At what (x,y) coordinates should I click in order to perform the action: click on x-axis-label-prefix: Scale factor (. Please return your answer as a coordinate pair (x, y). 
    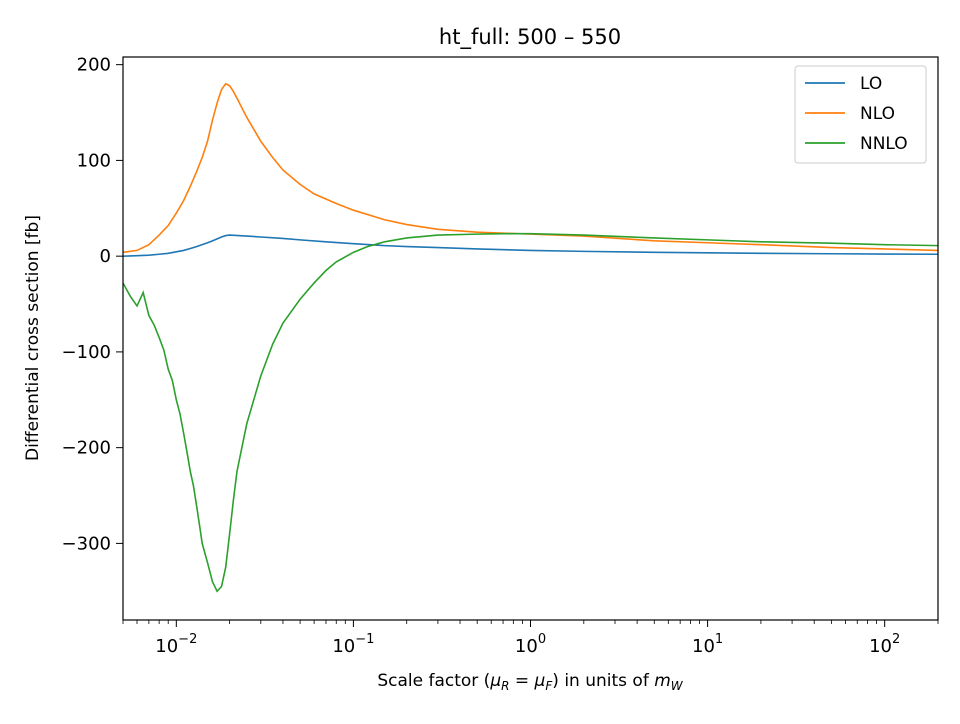
    Looking at the image, I should click on (433, 681).